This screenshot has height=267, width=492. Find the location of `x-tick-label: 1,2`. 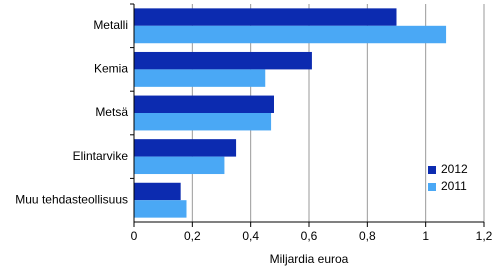

x-tick-label: 1,2 is located at coordinates (484, 236).